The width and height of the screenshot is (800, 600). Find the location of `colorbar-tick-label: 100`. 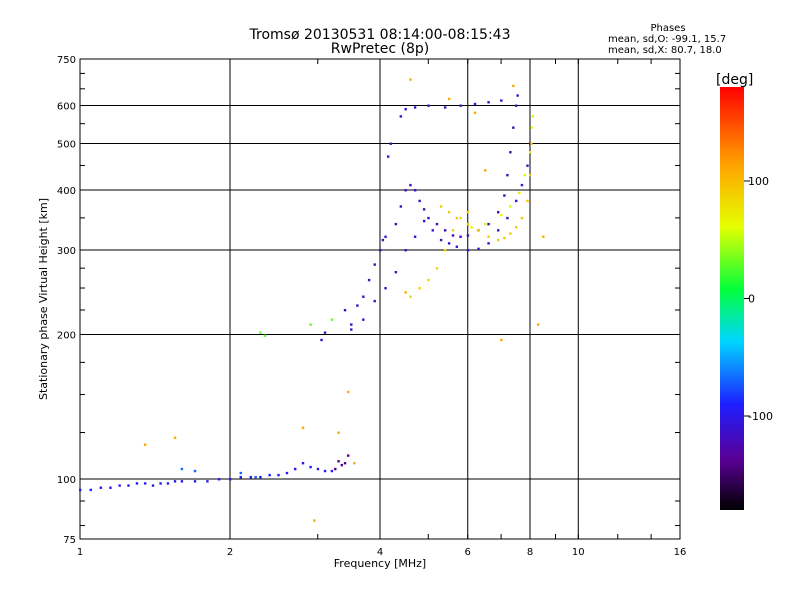

colorbar-tick-label: 100 is located at coordinates (758, 181).